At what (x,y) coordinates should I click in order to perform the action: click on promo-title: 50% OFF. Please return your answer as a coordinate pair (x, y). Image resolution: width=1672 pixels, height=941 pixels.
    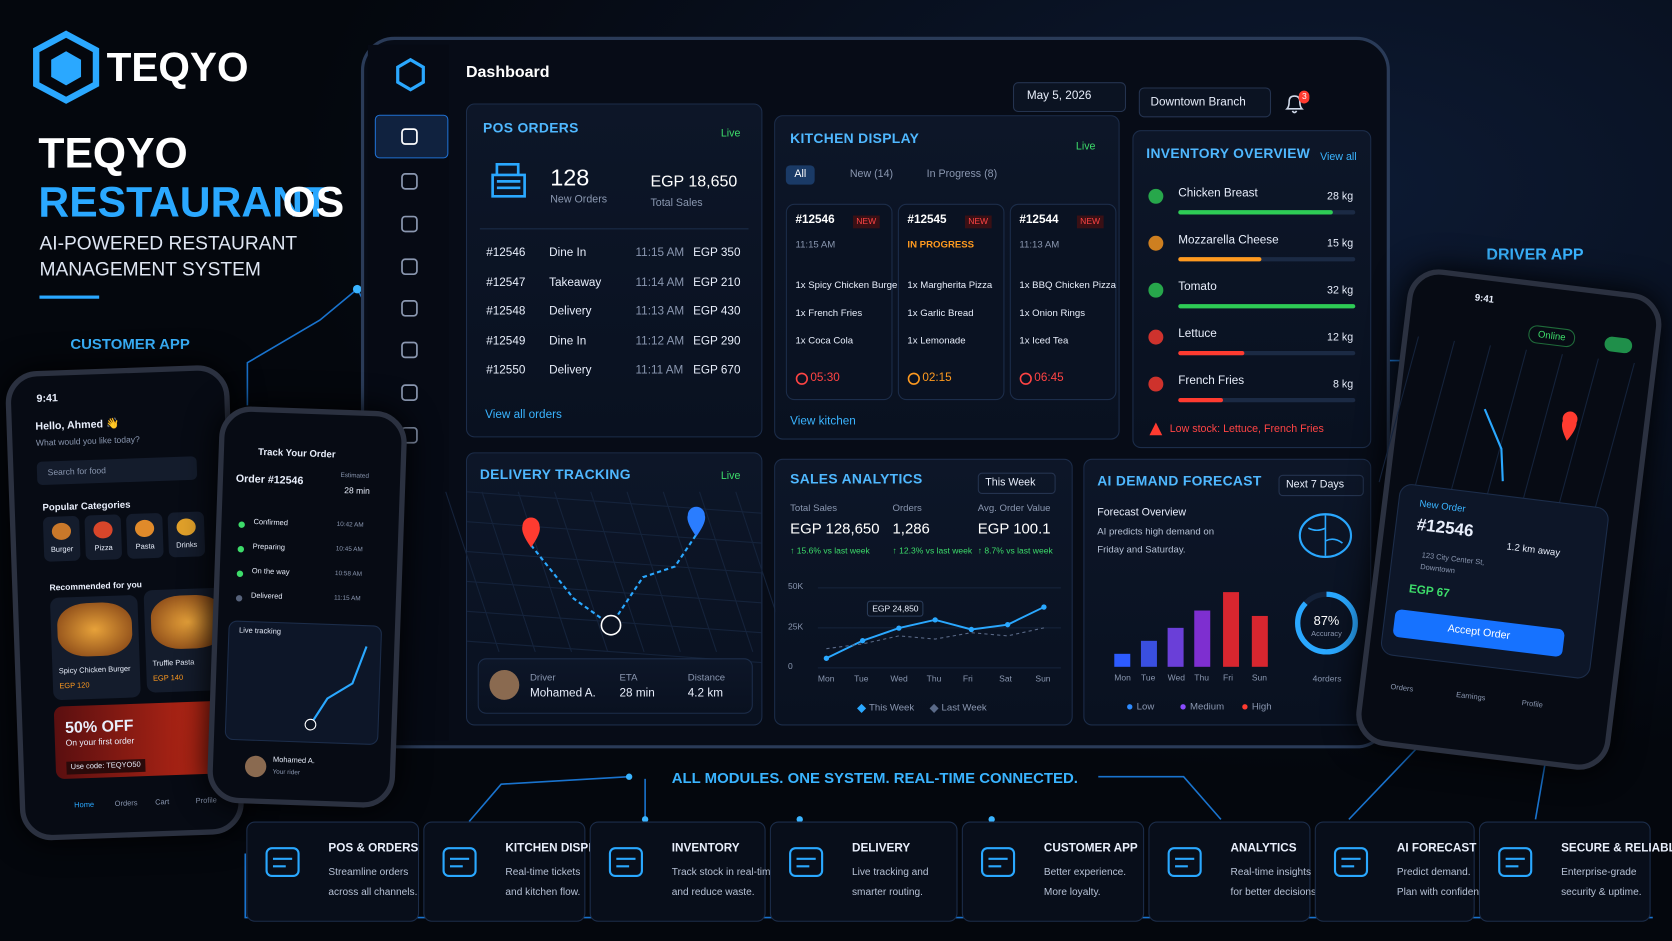
    Looking at the image, I should click on (99, 727).